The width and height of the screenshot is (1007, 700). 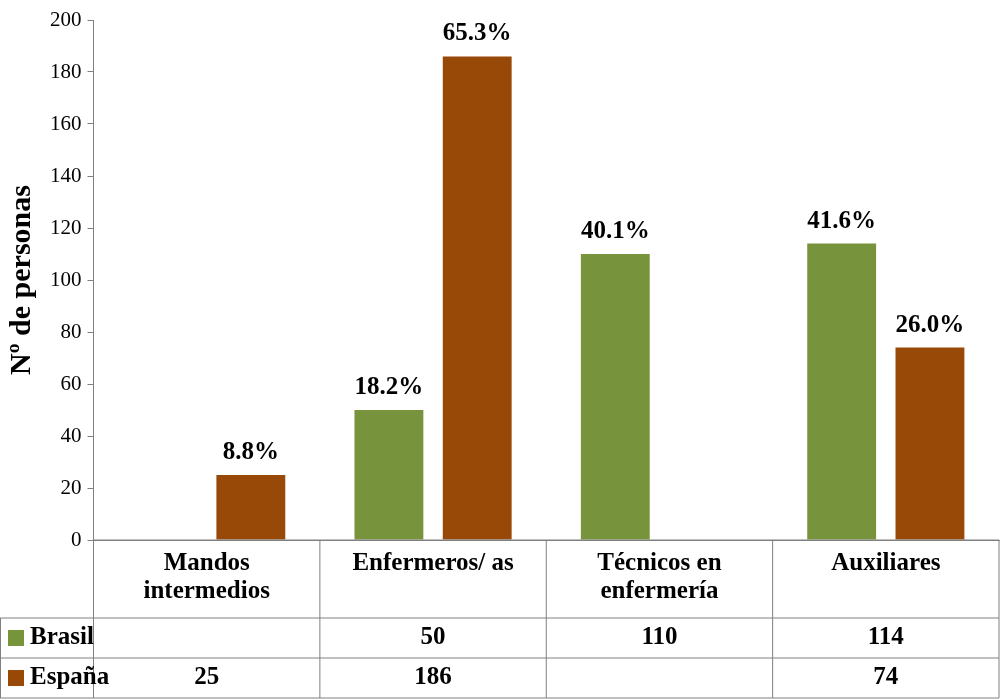 I want to click on y-tick-label: 120, so click(x=66, y=226).